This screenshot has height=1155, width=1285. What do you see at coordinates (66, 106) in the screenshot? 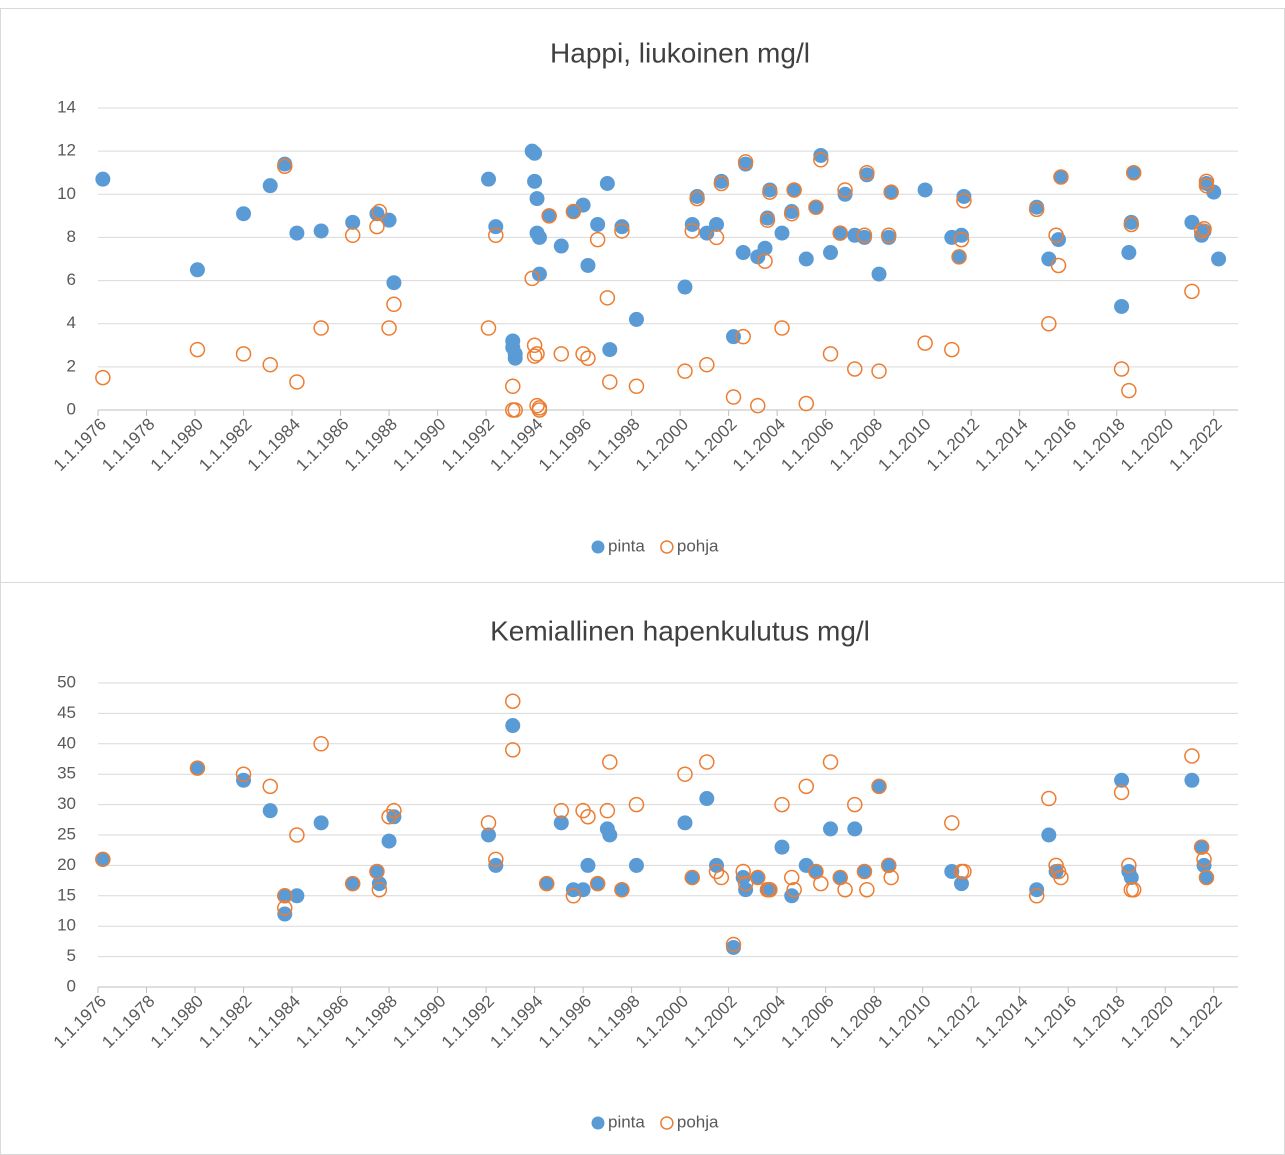
I see `y-tick-label: 14` at bounding box center [66, 106].